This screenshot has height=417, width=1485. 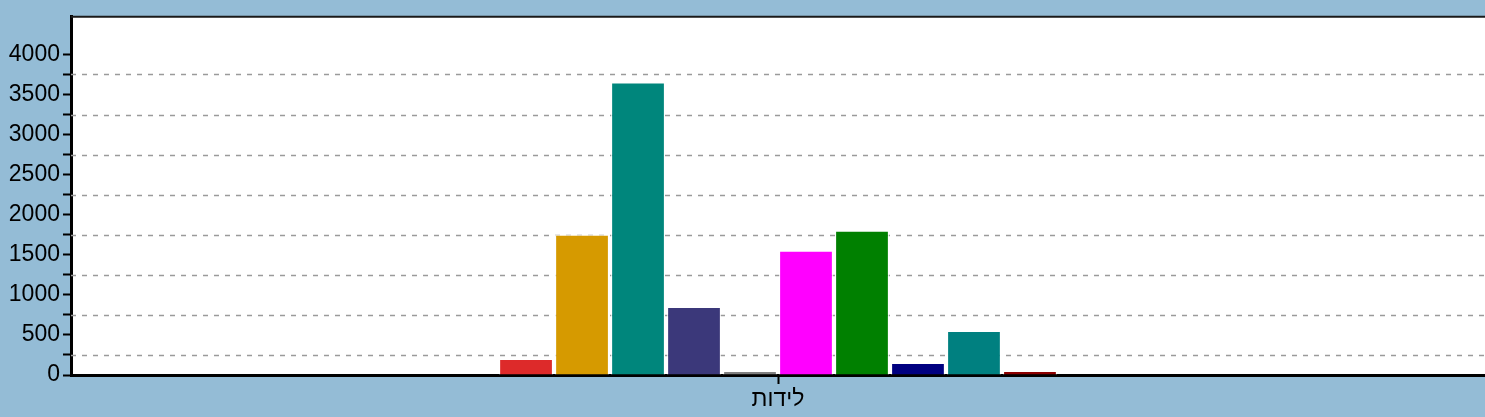 What do you see at coordinates (34, 52) in the screenshot?
I see `y-tick-label: 4000` at bounding box center [34, 52].